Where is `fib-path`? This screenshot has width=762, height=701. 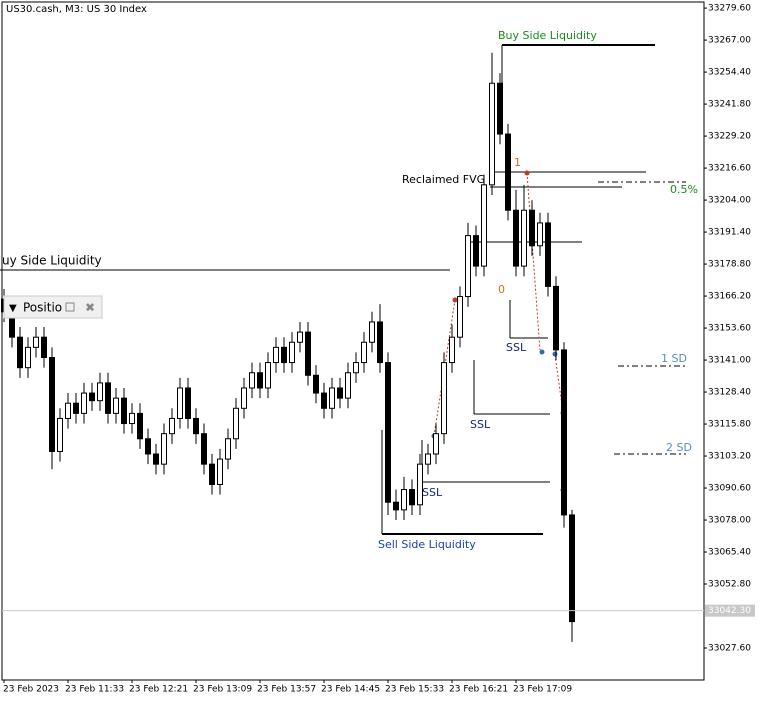
fib-path is located at coordinates (533, 261).